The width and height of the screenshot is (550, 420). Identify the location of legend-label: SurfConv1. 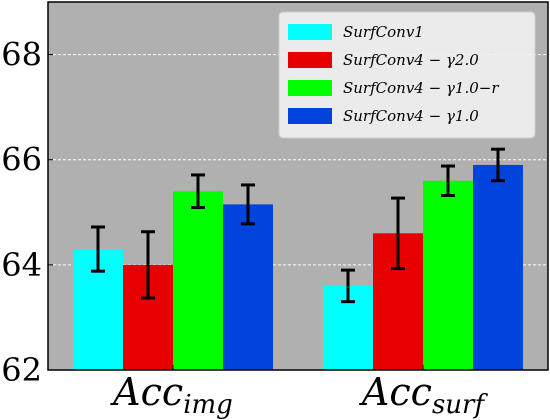
(383, 32).